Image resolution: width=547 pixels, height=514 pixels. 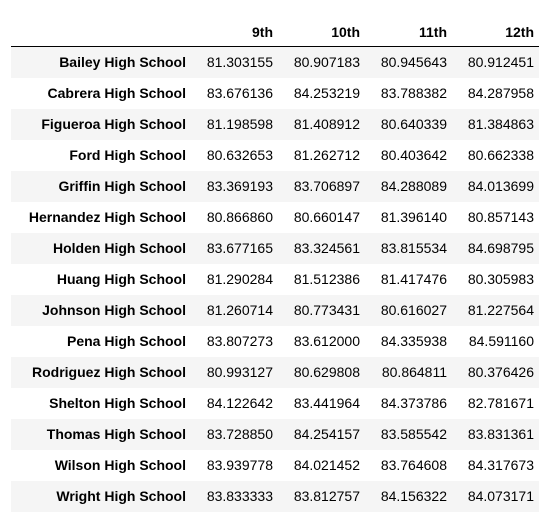 I want to click on row-index-school-name: Wright High School, so click(x=121, y=495).